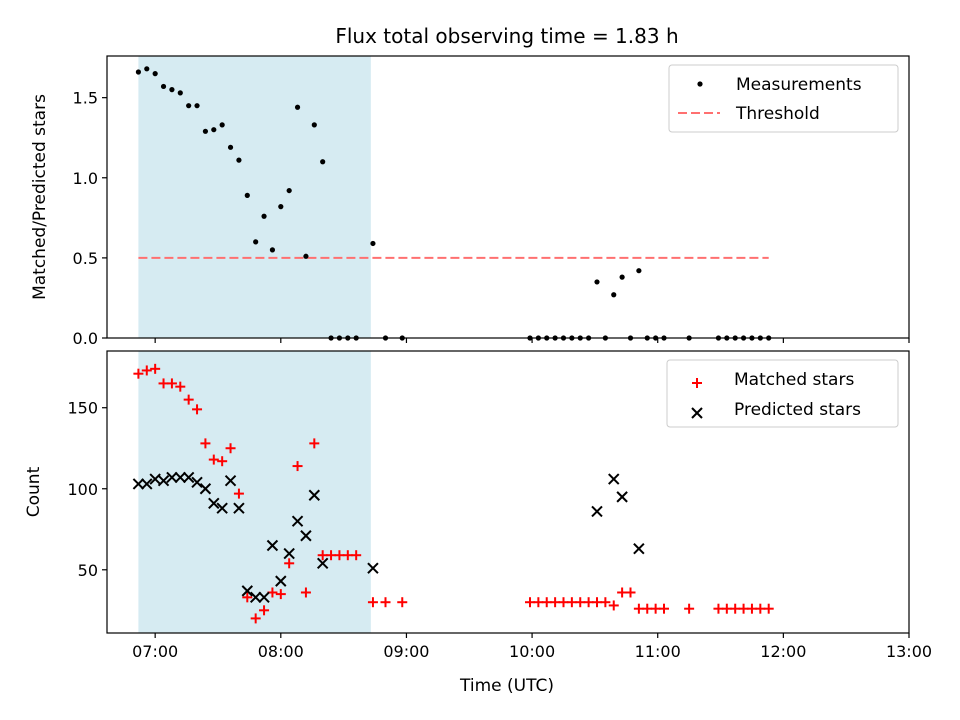  I want to click on chart-title: Flux total observing time = 1.83 h, so click(506, 36).